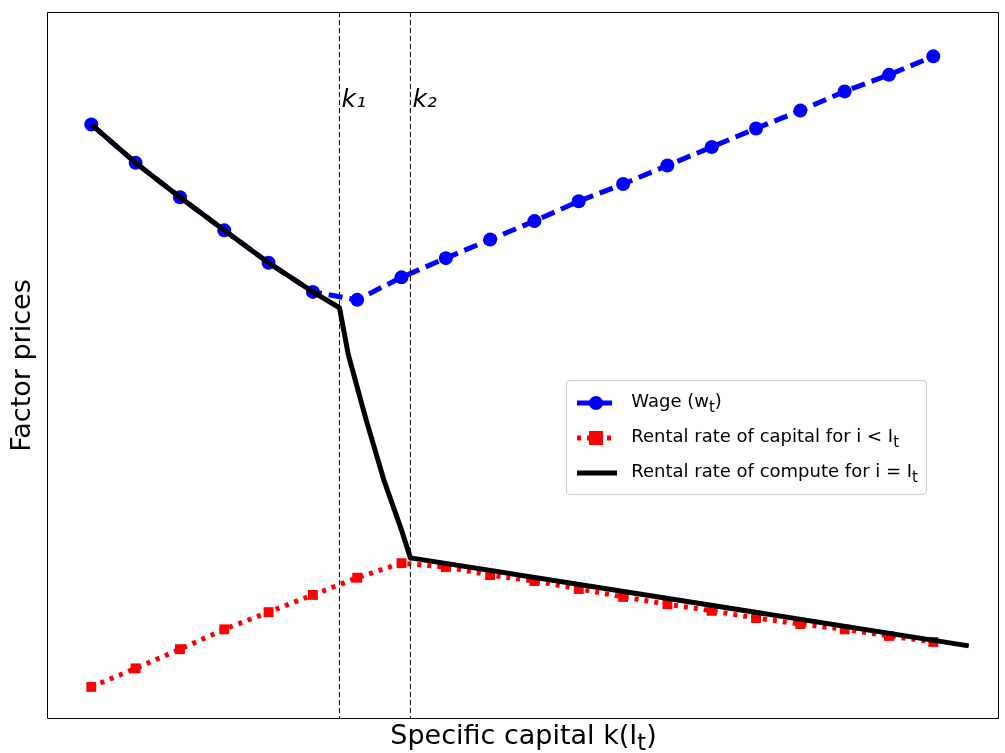  Describe the element at coordinates (523, 735) in the screenshot. I see `x-axis-title: Specific capital k(I$_{t}$)` at that location.